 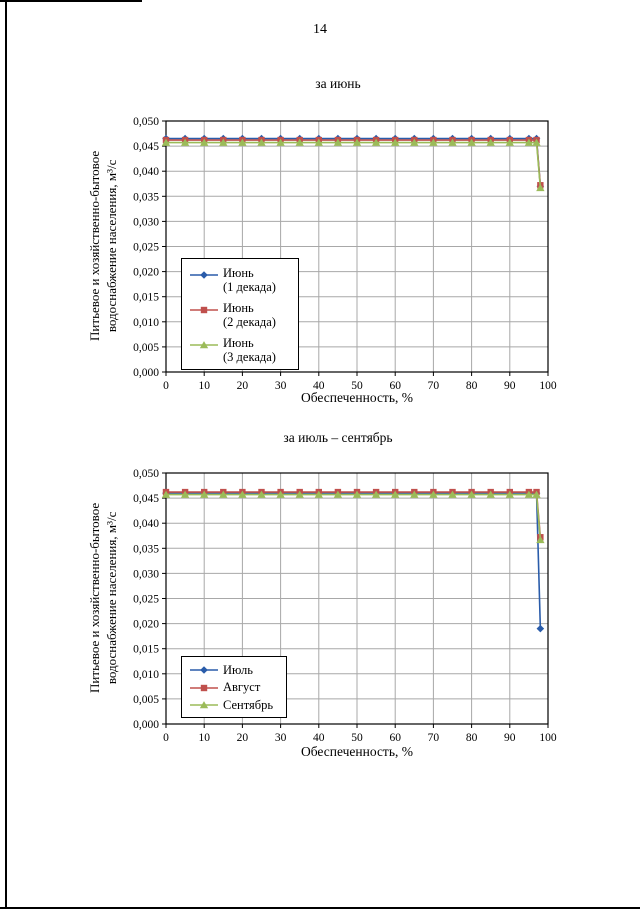 What do you see at coordinates (249, 349) in the screenshot?
I see `legend-label: Июнь (3 декада)` at bounding box center [249, 349].